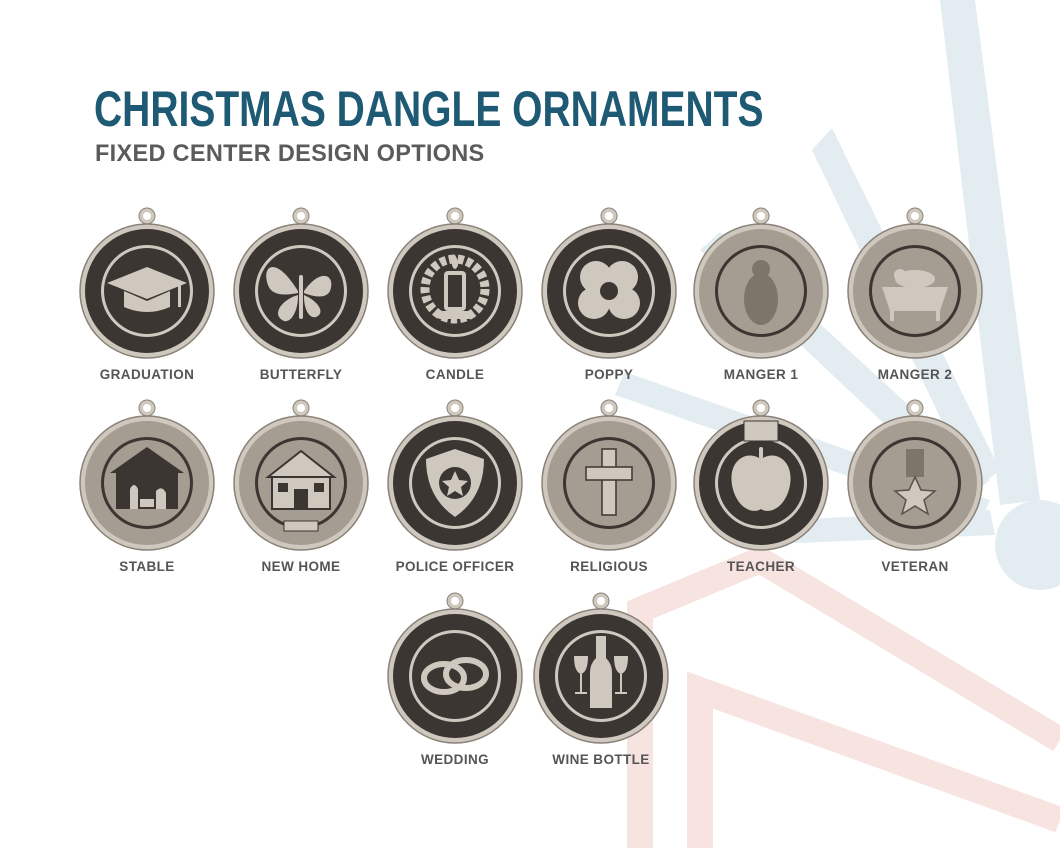  I want to click on police-badge-icon, so click(455, 483).